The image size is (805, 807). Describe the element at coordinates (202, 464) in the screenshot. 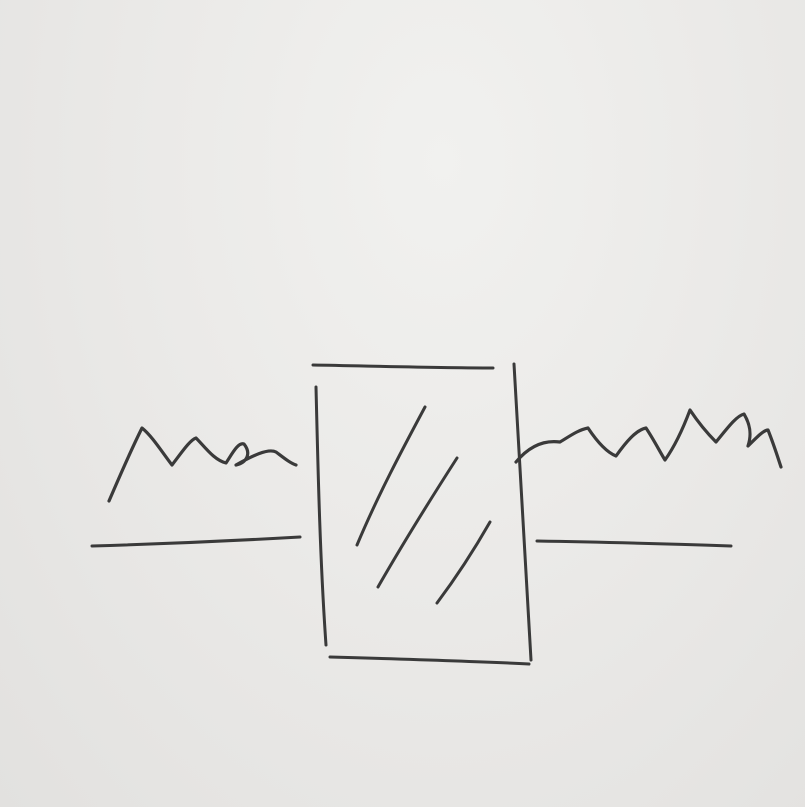

I see `input-signal-waveform` at that location.